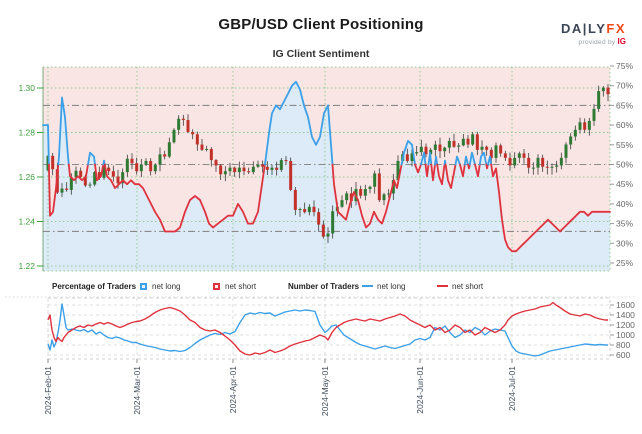 The height and width of the screenshot is (434, 642). What do you see at coordinates (94, 286) in the screenshot?
I see `legend-percentage-title: Percentage of Traders` at bounding box center [94, 286].